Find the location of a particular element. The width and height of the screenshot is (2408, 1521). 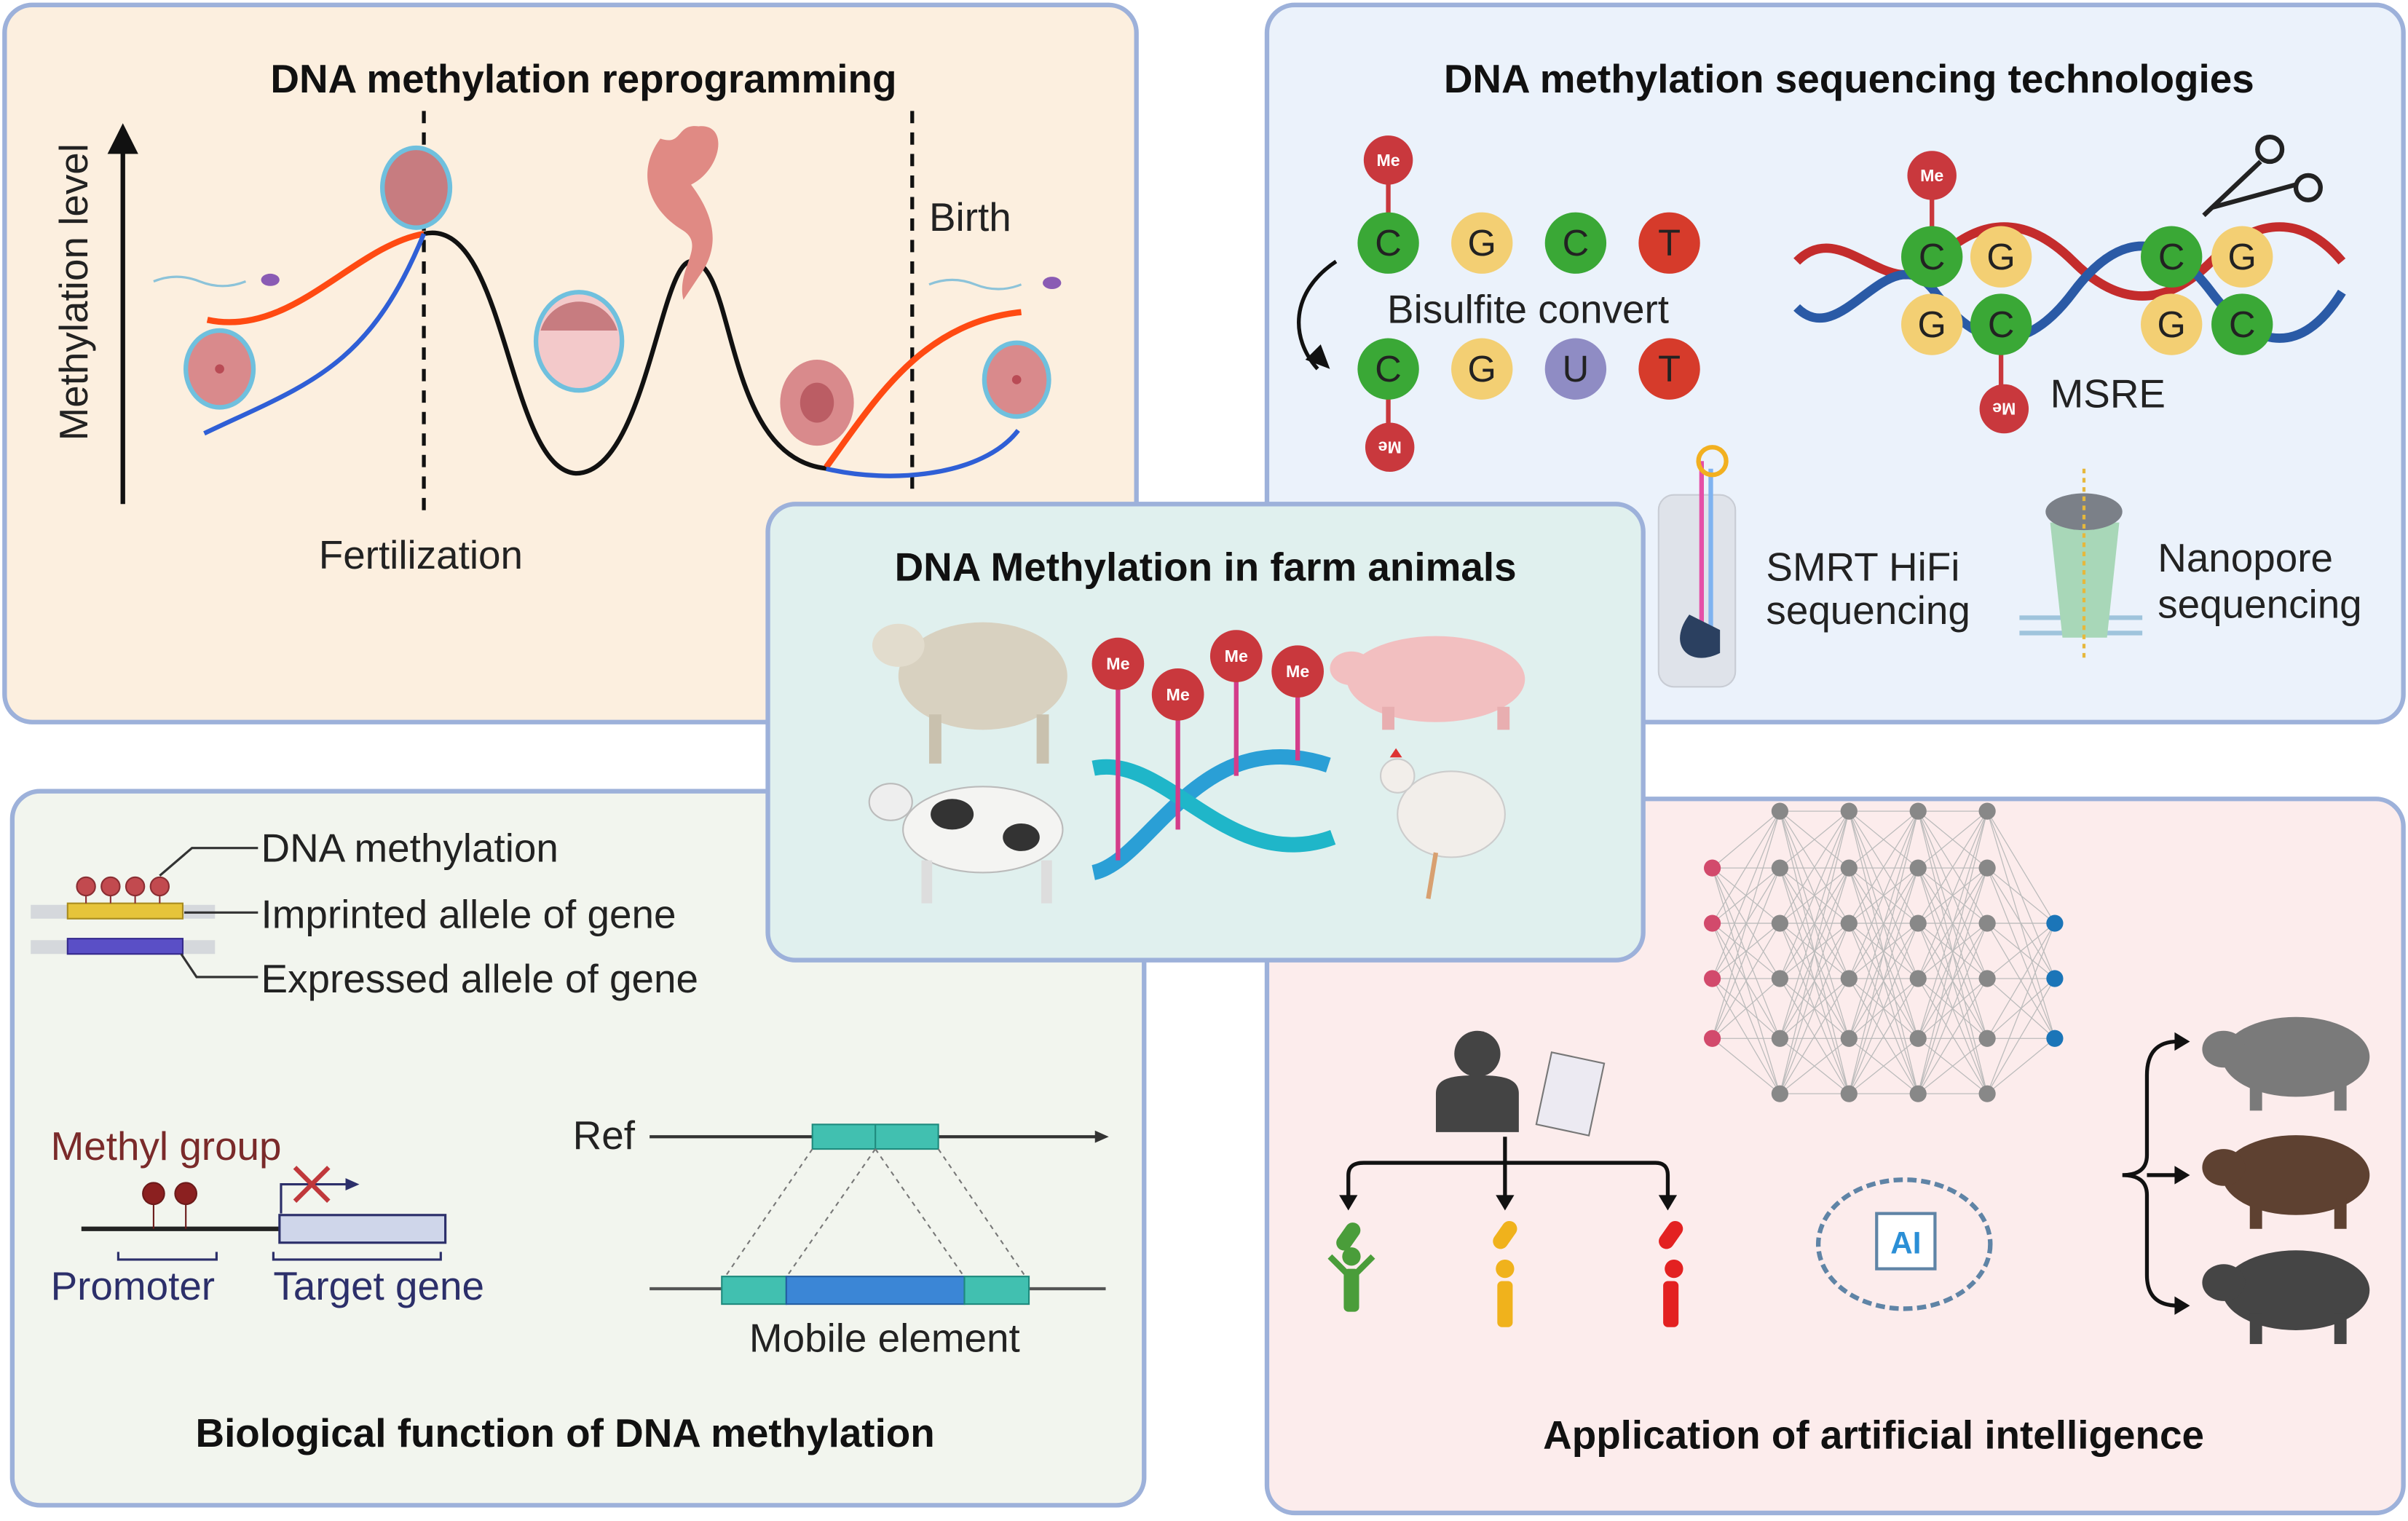

nanopore-sequencing: Nanopore sequencing is located at coordinates (2190, 565).